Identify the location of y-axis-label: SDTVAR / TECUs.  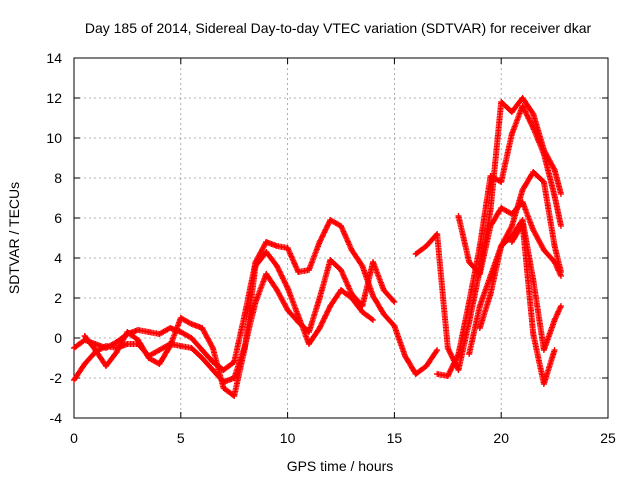
(14, 238).